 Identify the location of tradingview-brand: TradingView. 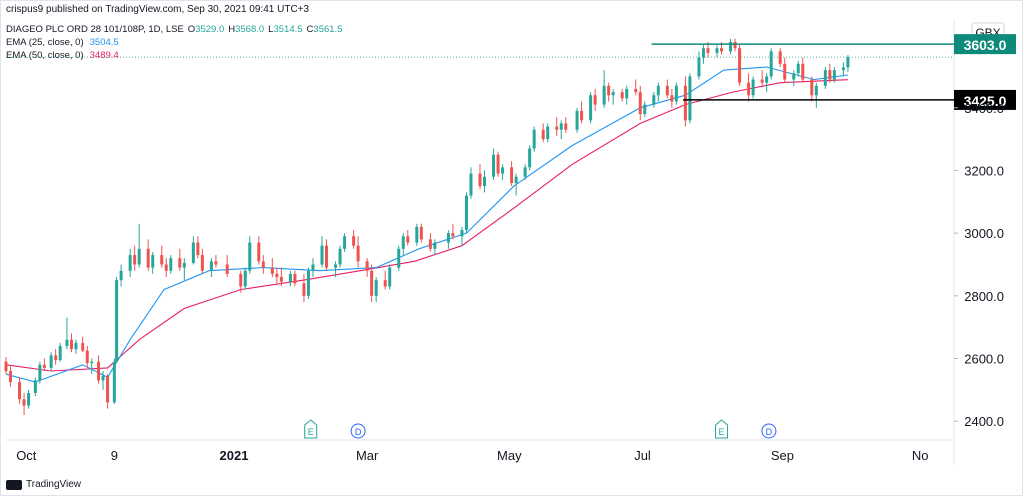
(43, 484).